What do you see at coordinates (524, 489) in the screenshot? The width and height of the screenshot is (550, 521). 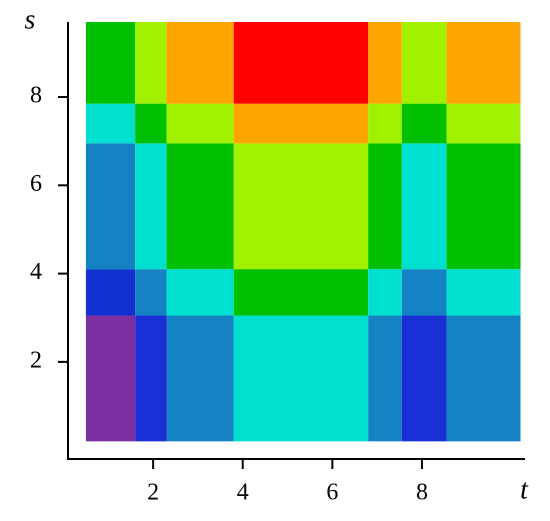 I see `x-axis-label: t` at bounding box center [524, 489].